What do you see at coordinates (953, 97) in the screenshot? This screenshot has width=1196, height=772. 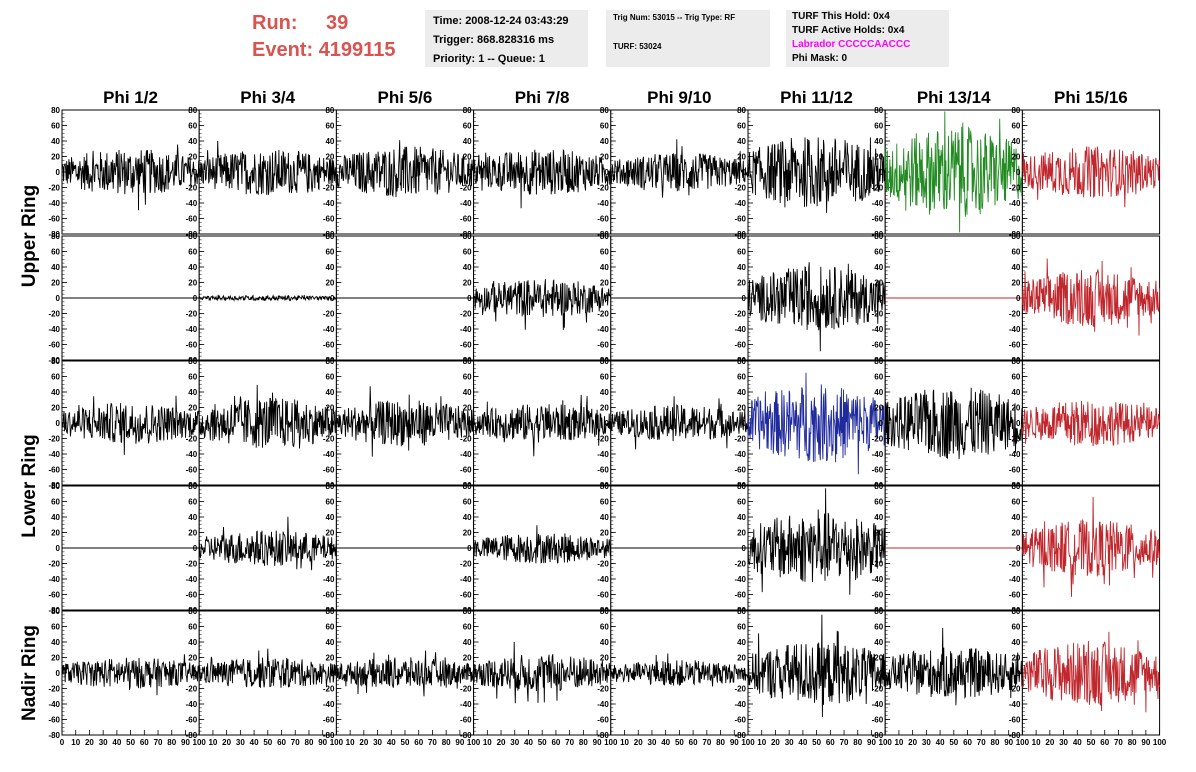 I see `column-label: Phi 13/14` at bounding box center [953, 97].